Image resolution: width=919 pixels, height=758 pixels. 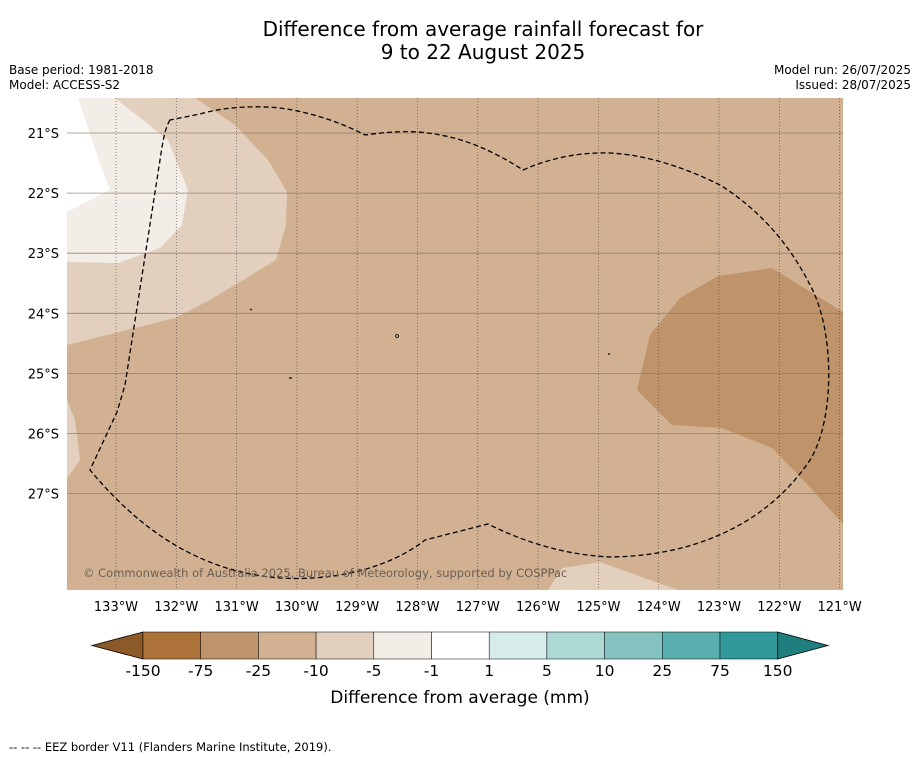 What do you see at coordinates (431, 671) in the screenshot?
I see `colorbar-tick-label: -1` at bounding box center [431, 671].